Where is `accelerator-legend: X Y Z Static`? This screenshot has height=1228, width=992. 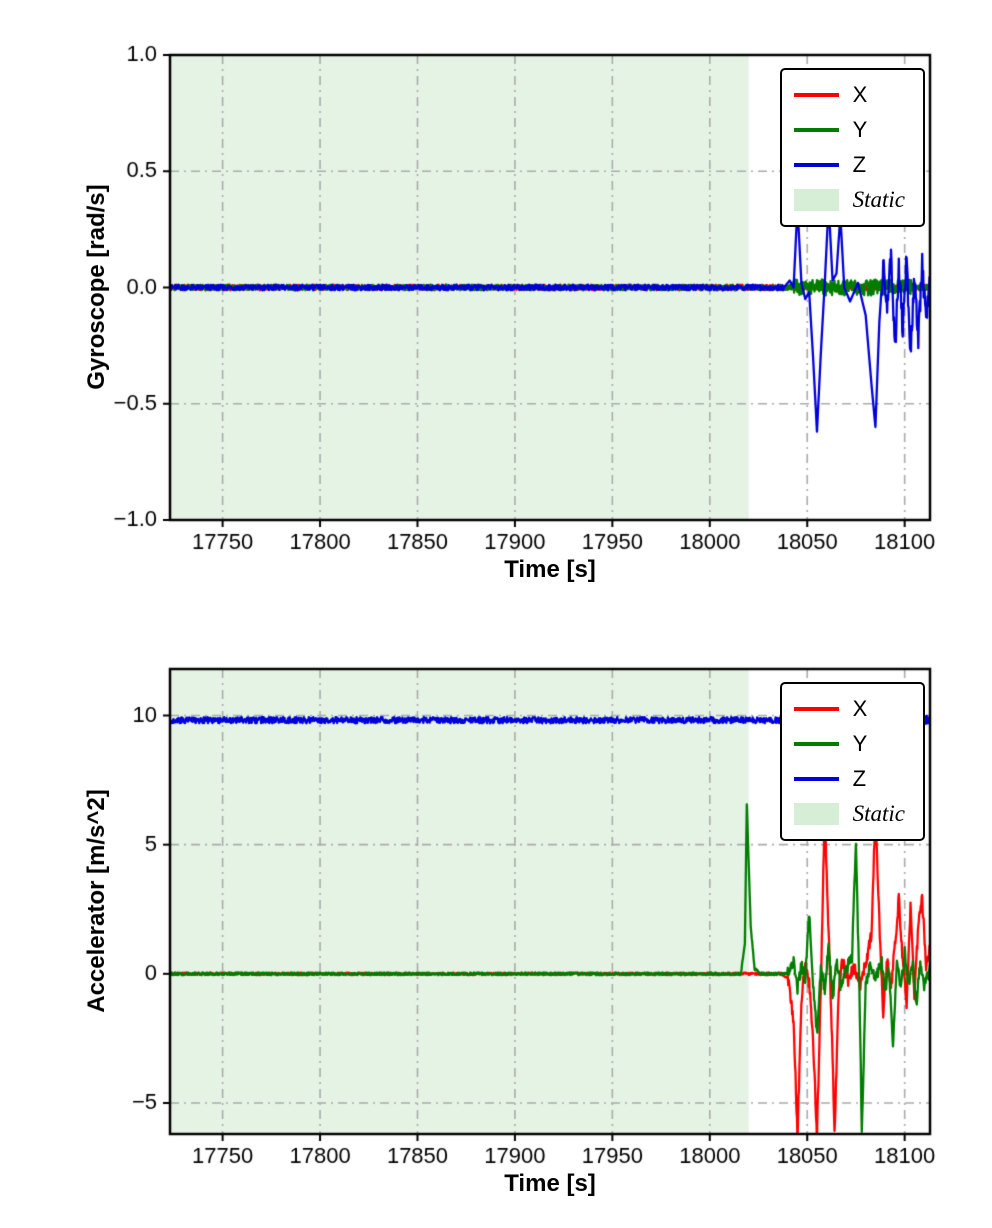 accelerator-legend: X Y Z Static is located at coordinates (852, 761).